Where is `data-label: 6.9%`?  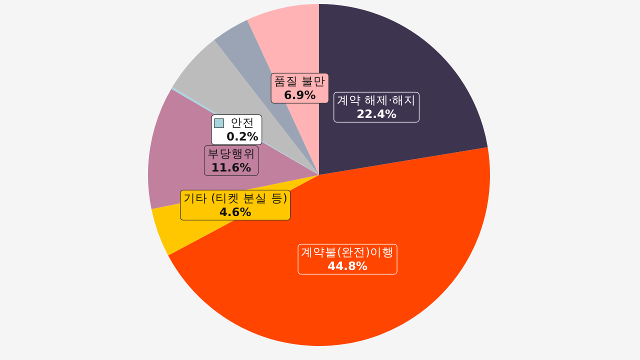 data-label: 6.9% is located at coordinates (300, 95).